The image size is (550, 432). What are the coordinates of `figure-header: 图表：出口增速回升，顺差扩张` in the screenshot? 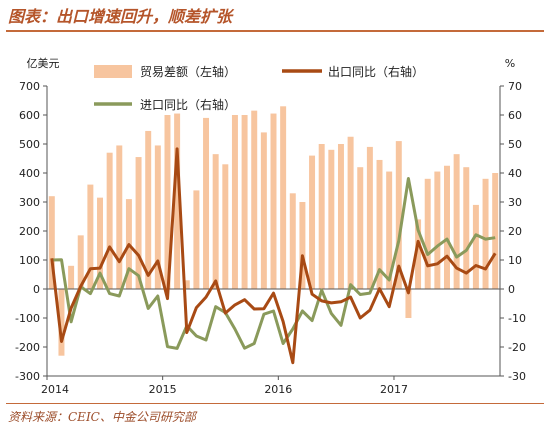 It's located at (275, 16).